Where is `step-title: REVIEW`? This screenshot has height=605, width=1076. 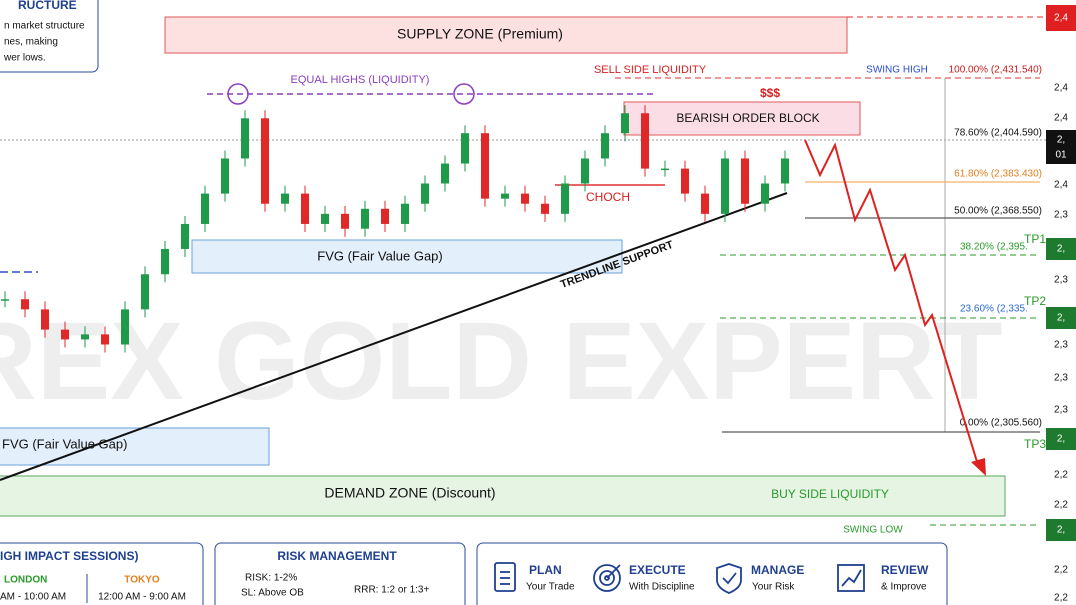
step-title: REVIEW is located at coordinates (905, 570).